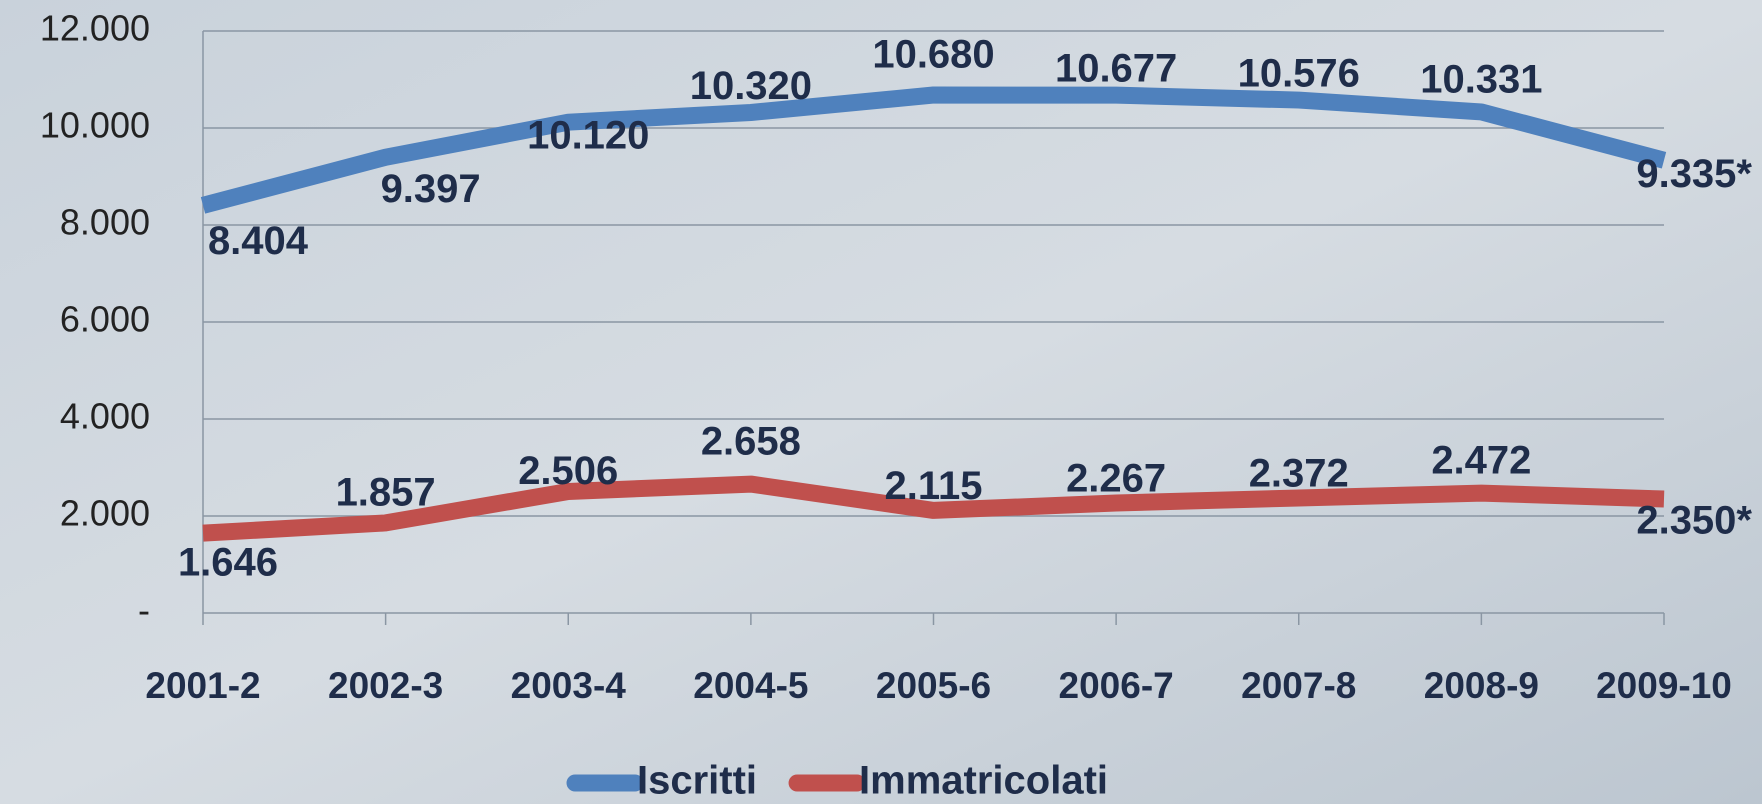  Describe the element at coordinates (144, 610) in the screenshot. I see `y-tick-label: -` at that location.